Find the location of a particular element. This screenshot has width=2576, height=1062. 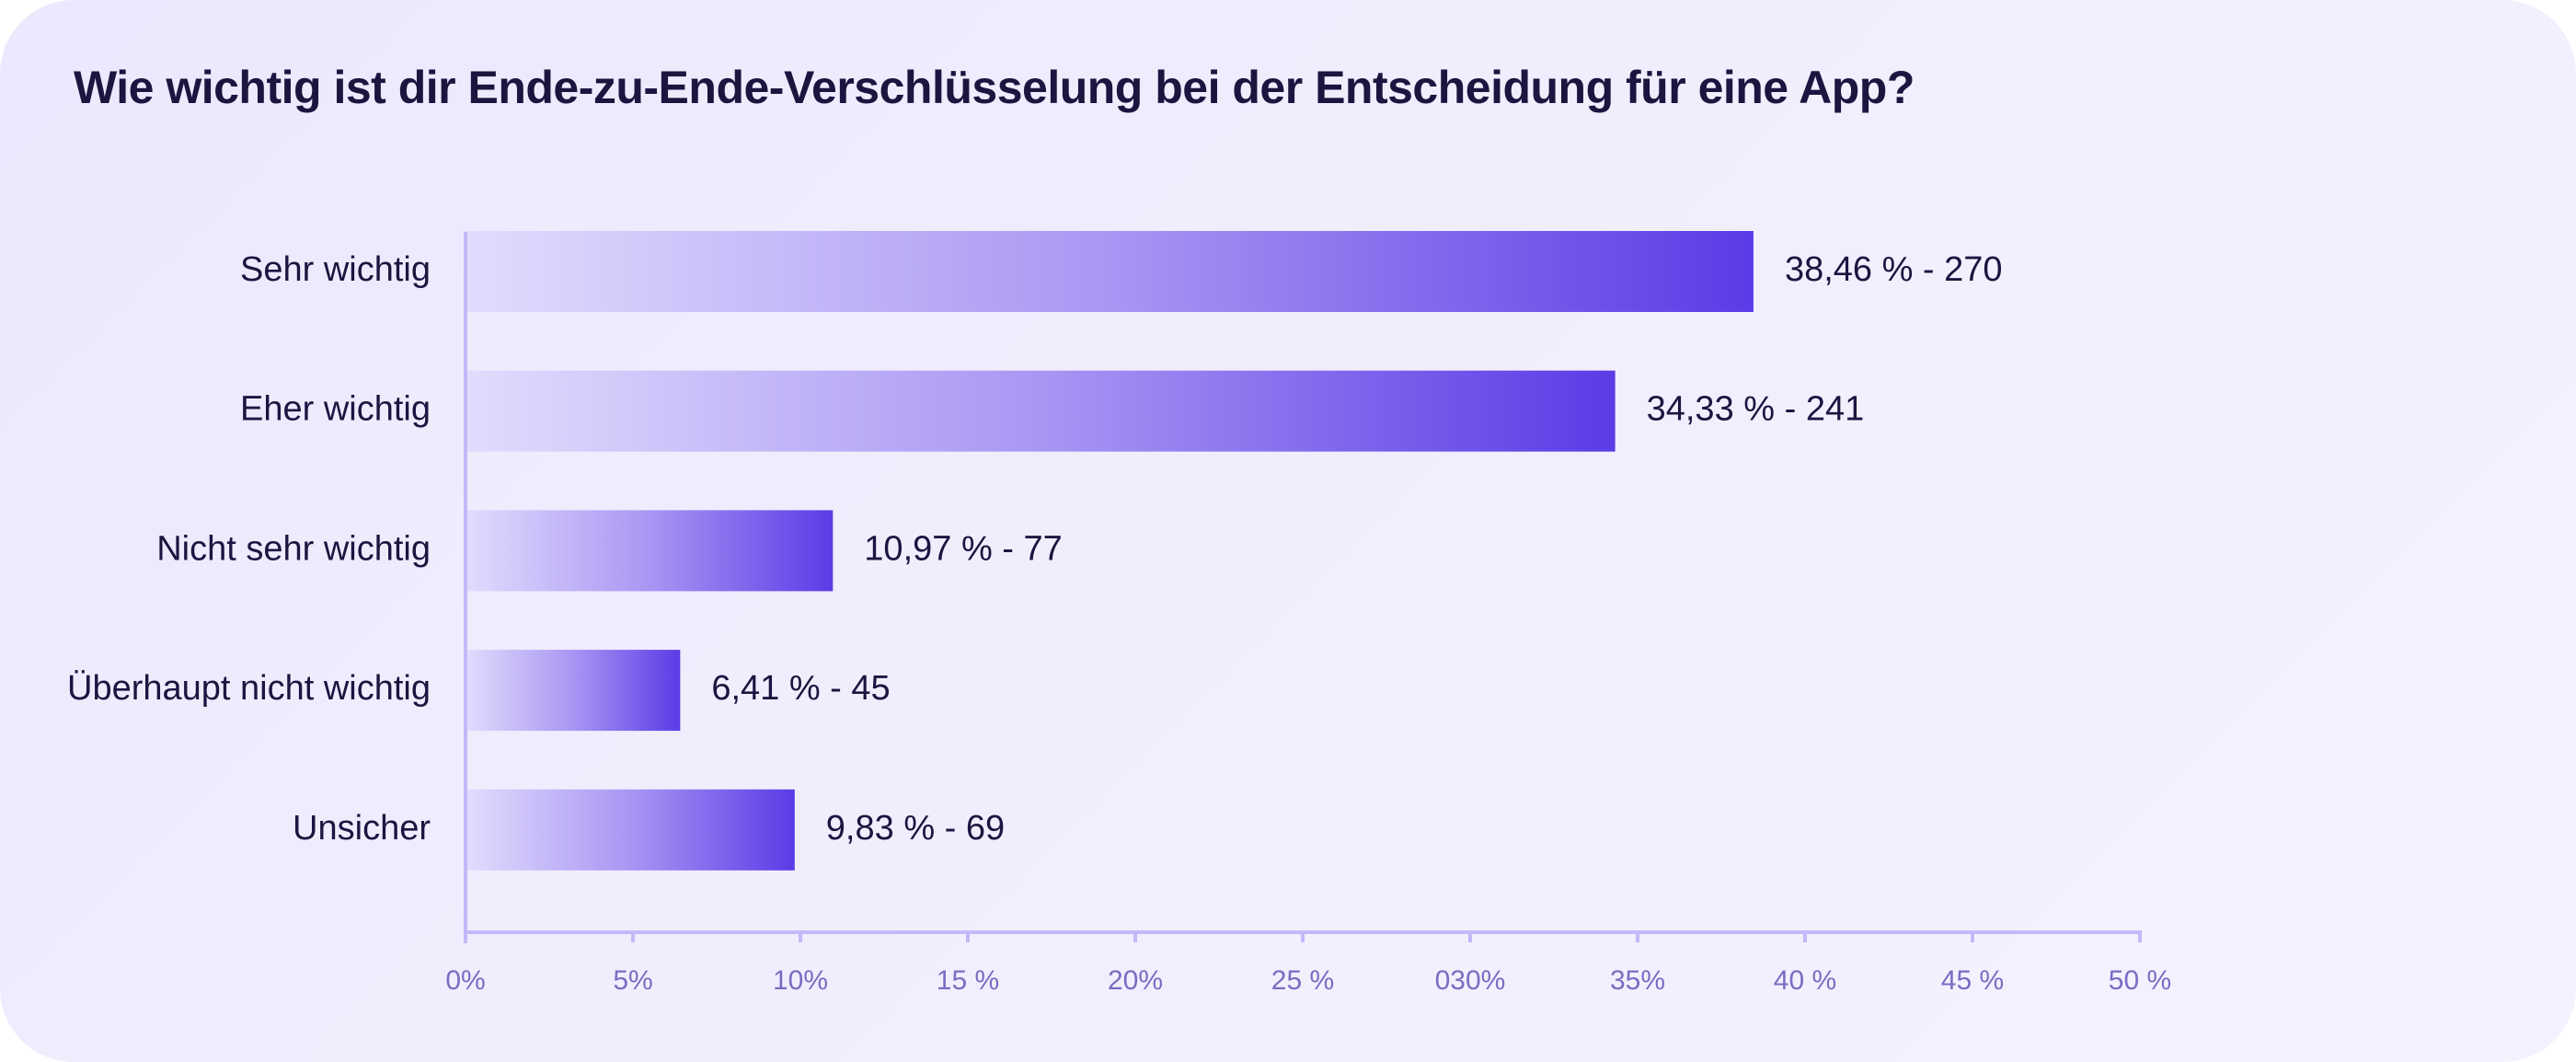

x-tick-label: 40 % is located at coordinates (1805, 980).